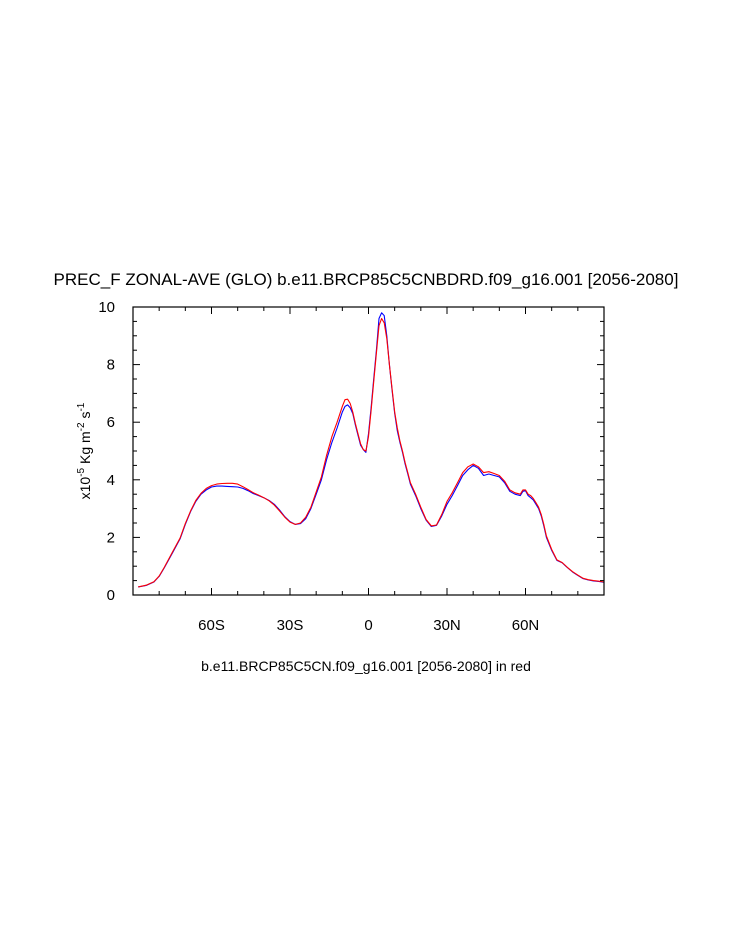 Image resolution: width=733 pixels, height=945 pixels. Describe the element at coordinates (526, 625) in the screenshot. I see `x-tick-label: 60N` at that location.